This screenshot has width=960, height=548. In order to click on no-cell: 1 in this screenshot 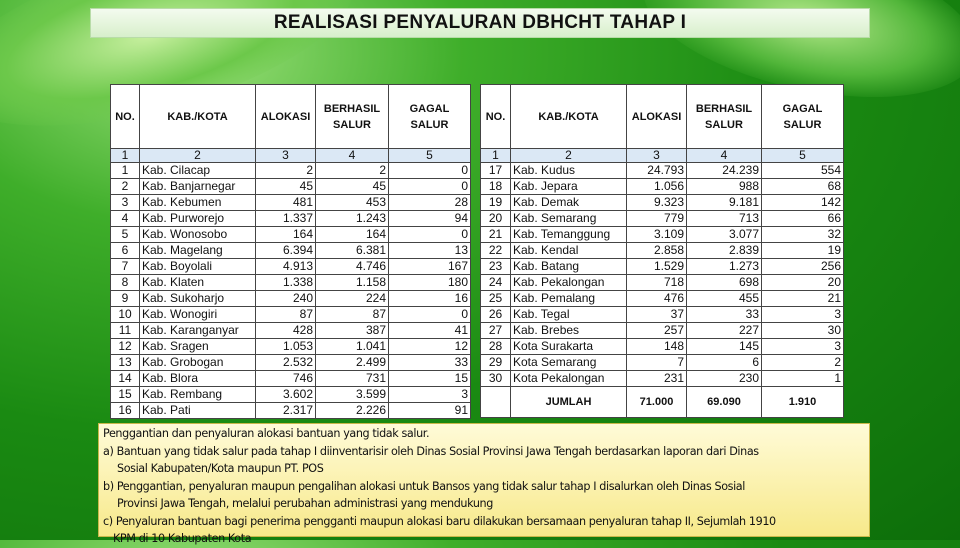, I will do `click(125, 170)`.